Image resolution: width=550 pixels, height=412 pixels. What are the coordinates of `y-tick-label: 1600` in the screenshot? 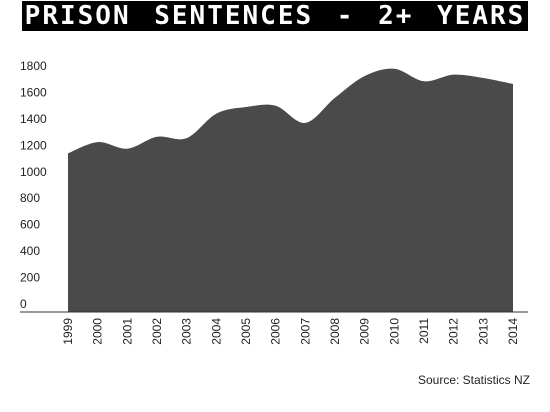 It's located at (33, 92).